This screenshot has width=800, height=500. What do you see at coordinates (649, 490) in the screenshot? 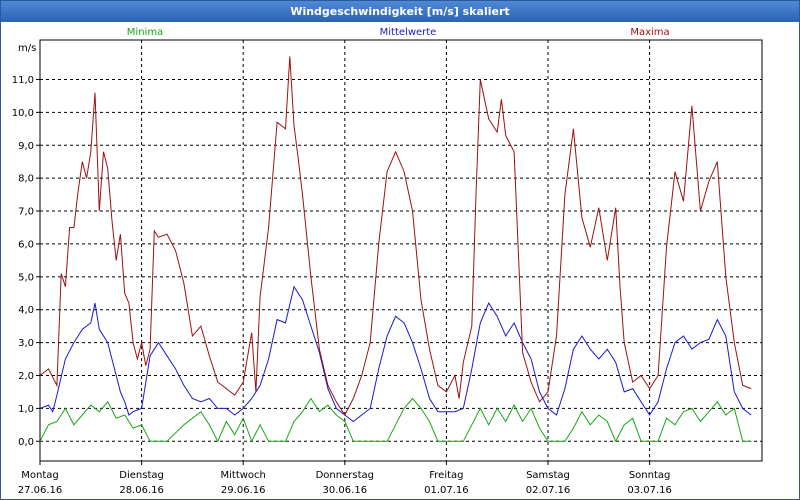
I see `x-date-label: 03.07.16` at bounding box center [649, 490].